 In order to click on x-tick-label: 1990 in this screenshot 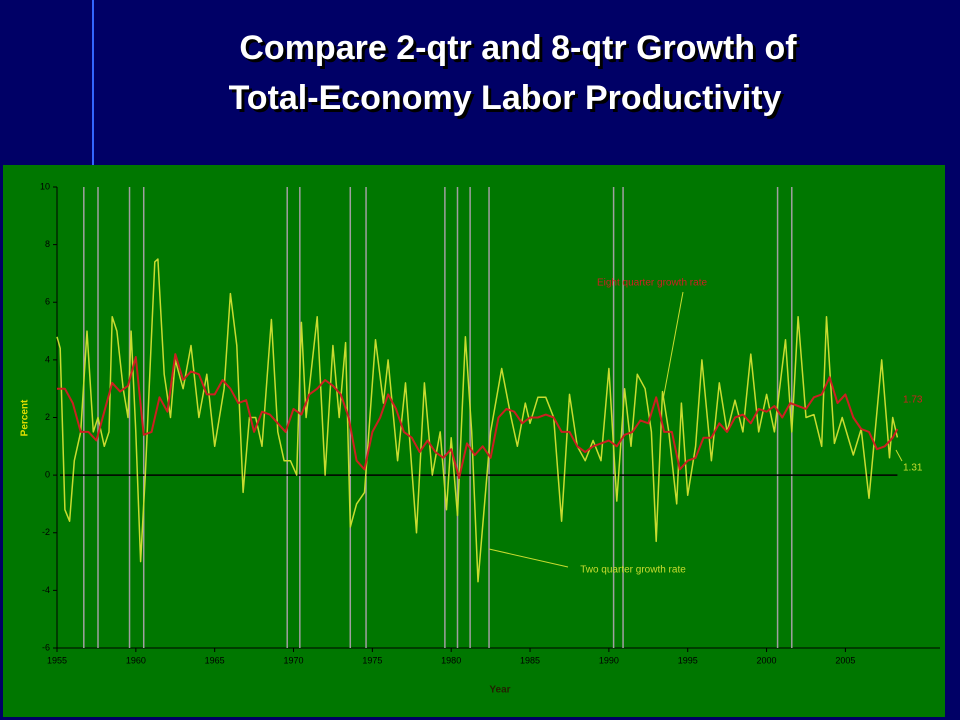, I will do `click(609, 660)`.